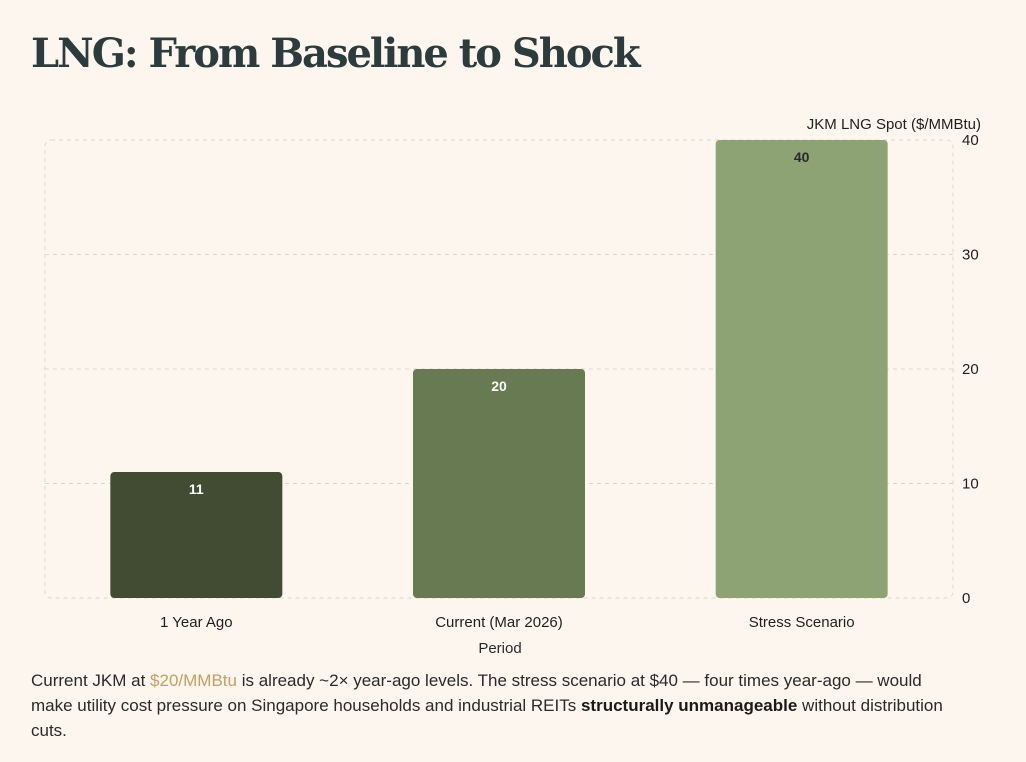 The height and width of the screenshot is (762, 1026). What do you see at coordinates (499, 648) in the screenshot?
I see `x-axis-label: Period` at bounding box center [499, 648].